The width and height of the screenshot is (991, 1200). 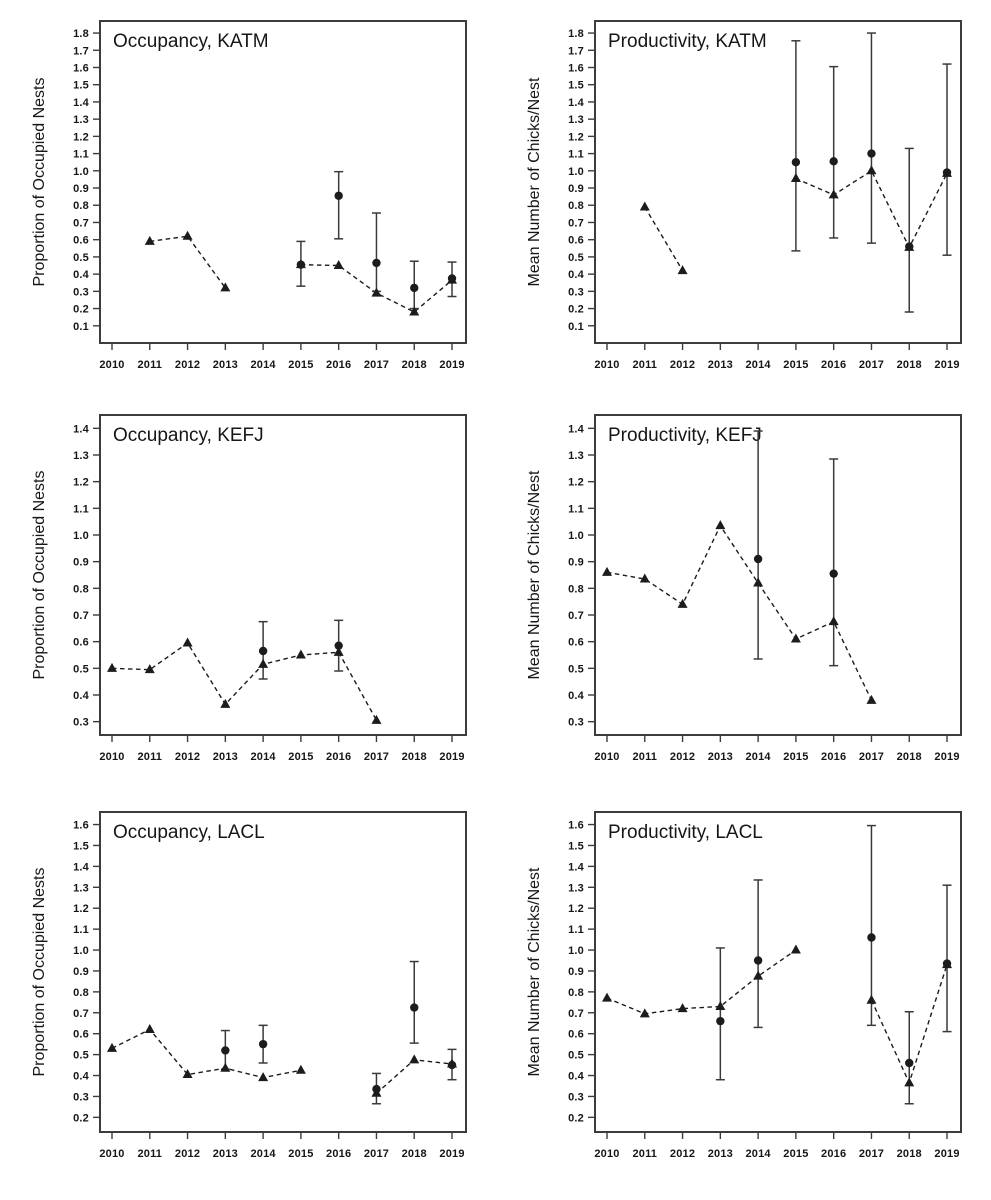 I want to click on x-tick-label: 2010, so click(x=606, y=757).